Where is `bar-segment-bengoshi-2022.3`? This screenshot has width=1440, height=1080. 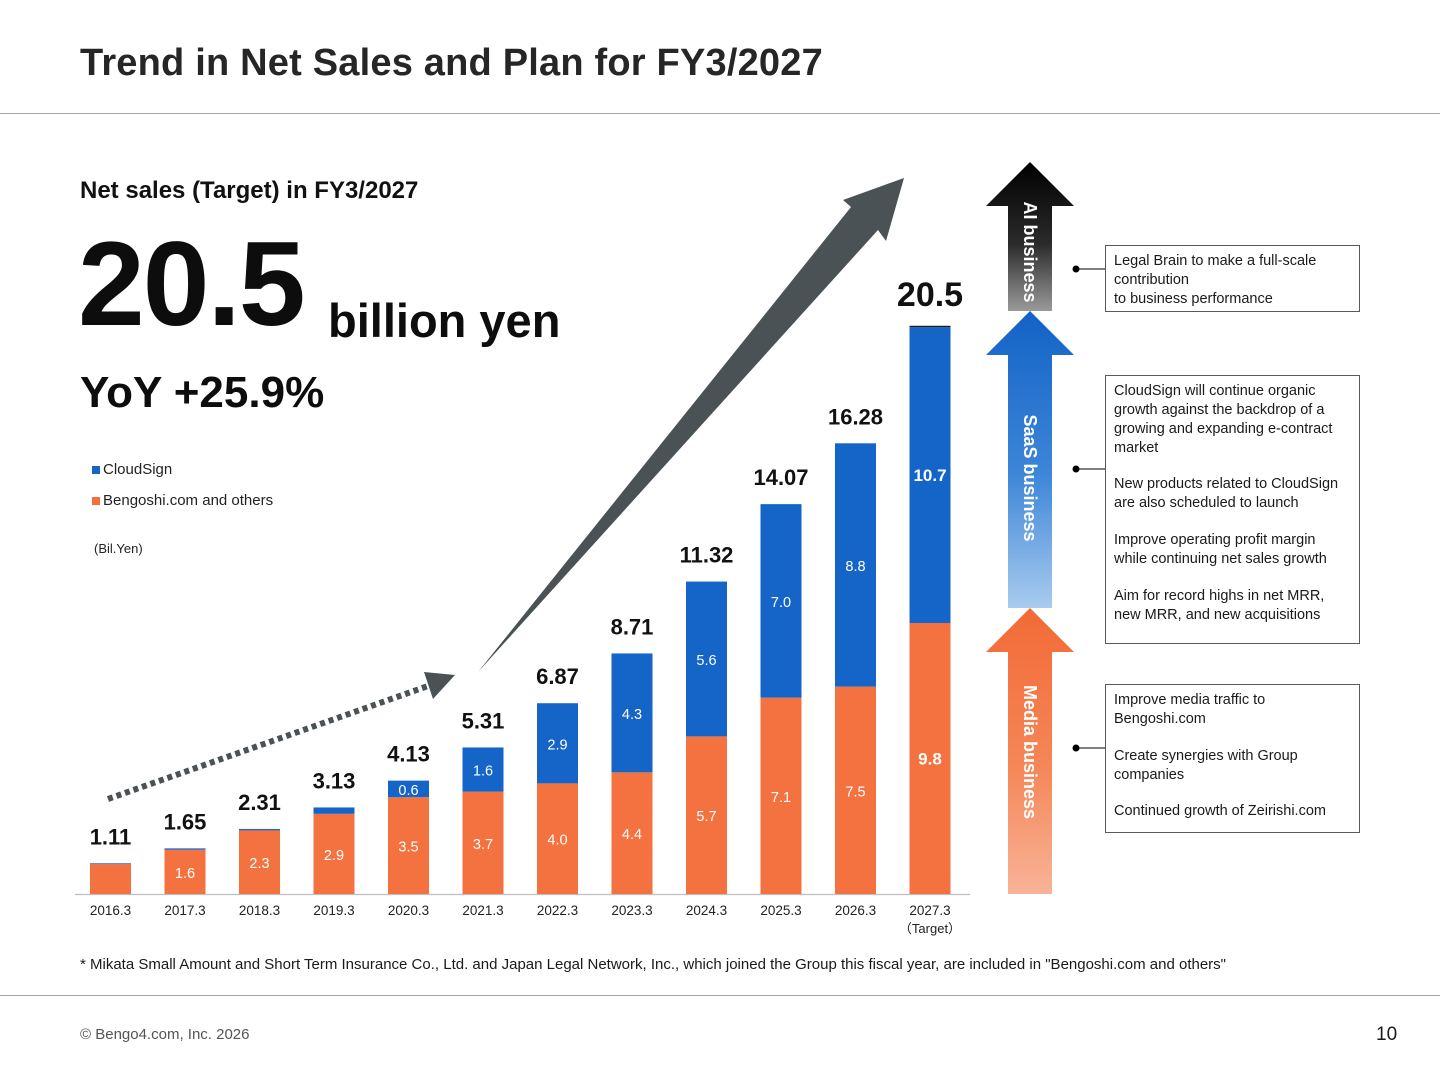 bar-segment-bengoshi-2022.3 is located at coordinates (557, 838).